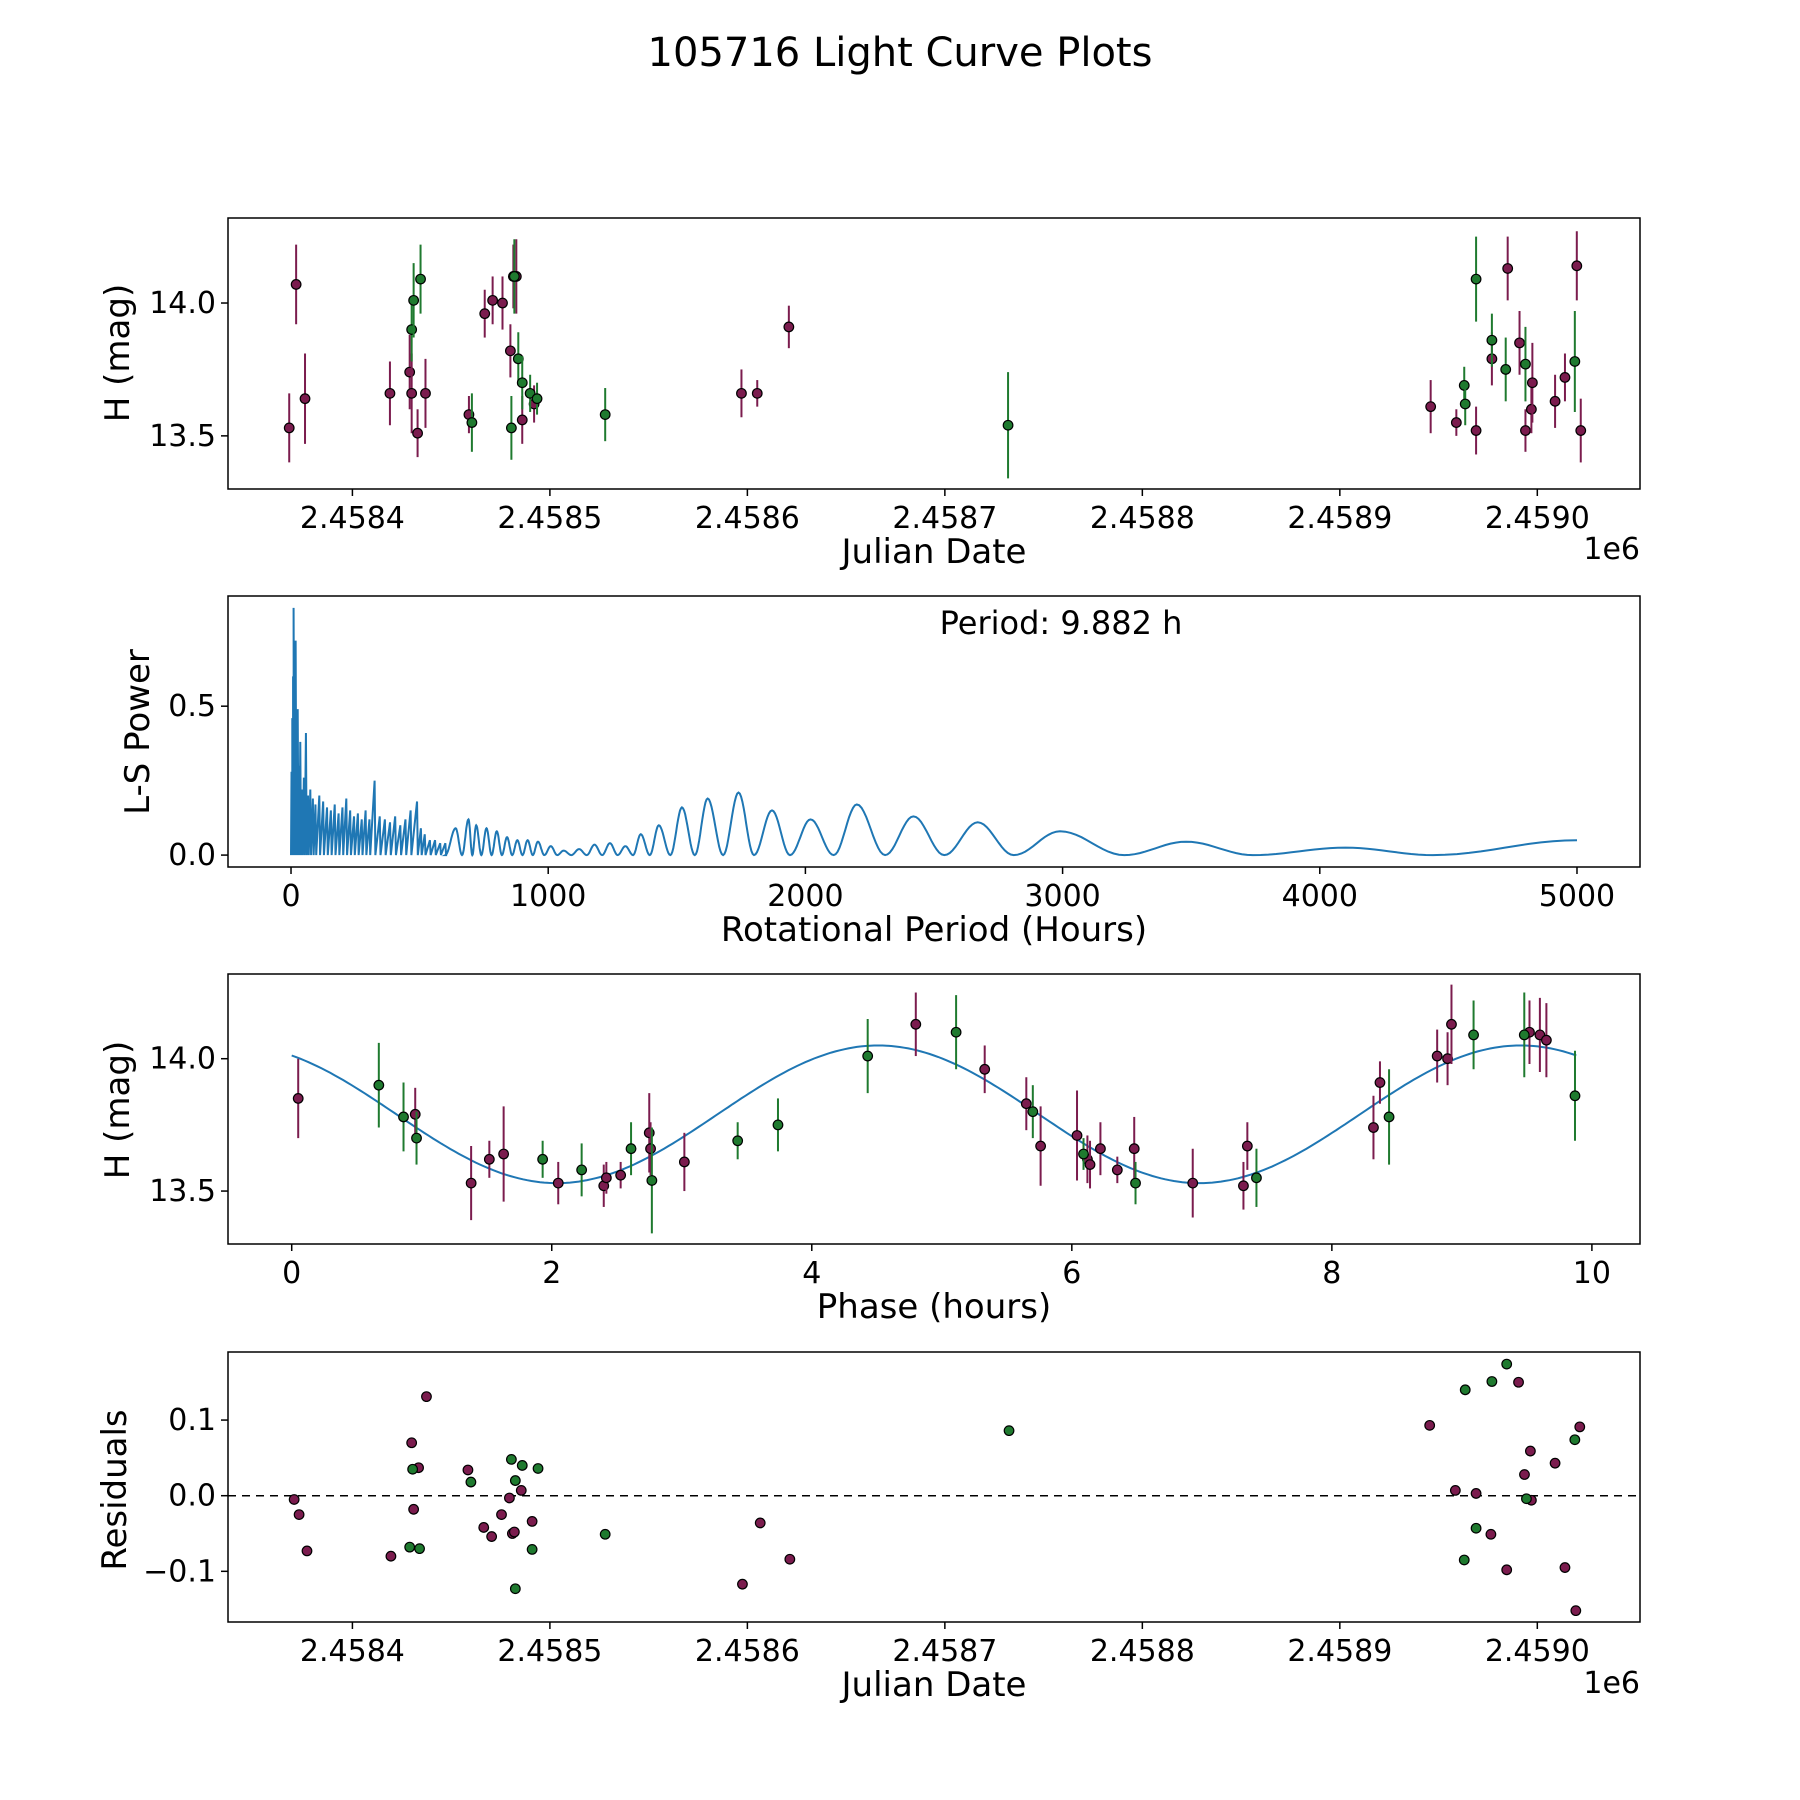 The width and height of the screenshot is (1800, 1800). I want to click on x-tick-label: 5000, so click(1577, 896).